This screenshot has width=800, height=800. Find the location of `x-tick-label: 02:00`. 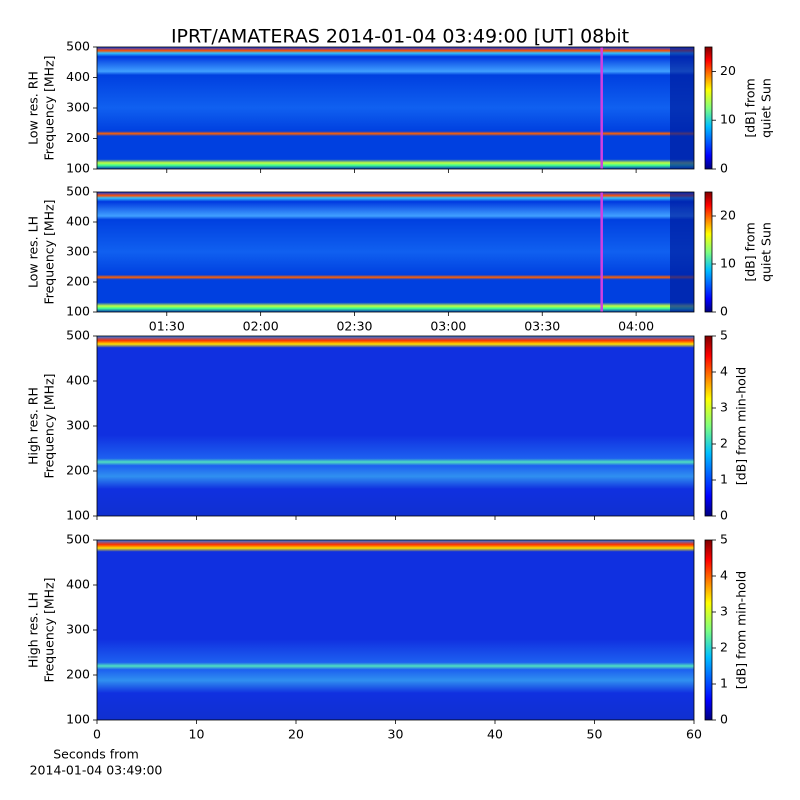

x-tick-label: 02:00 is located at coordinates (261, 326).